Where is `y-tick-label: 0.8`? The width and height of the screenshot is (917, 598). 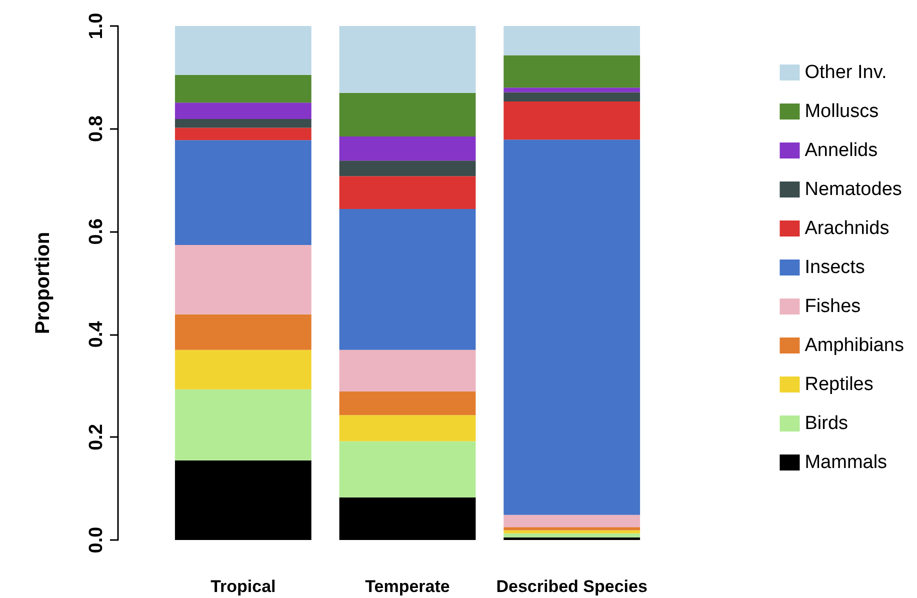 y-tick-label: 0.8 is located at coordinates (96, 129).